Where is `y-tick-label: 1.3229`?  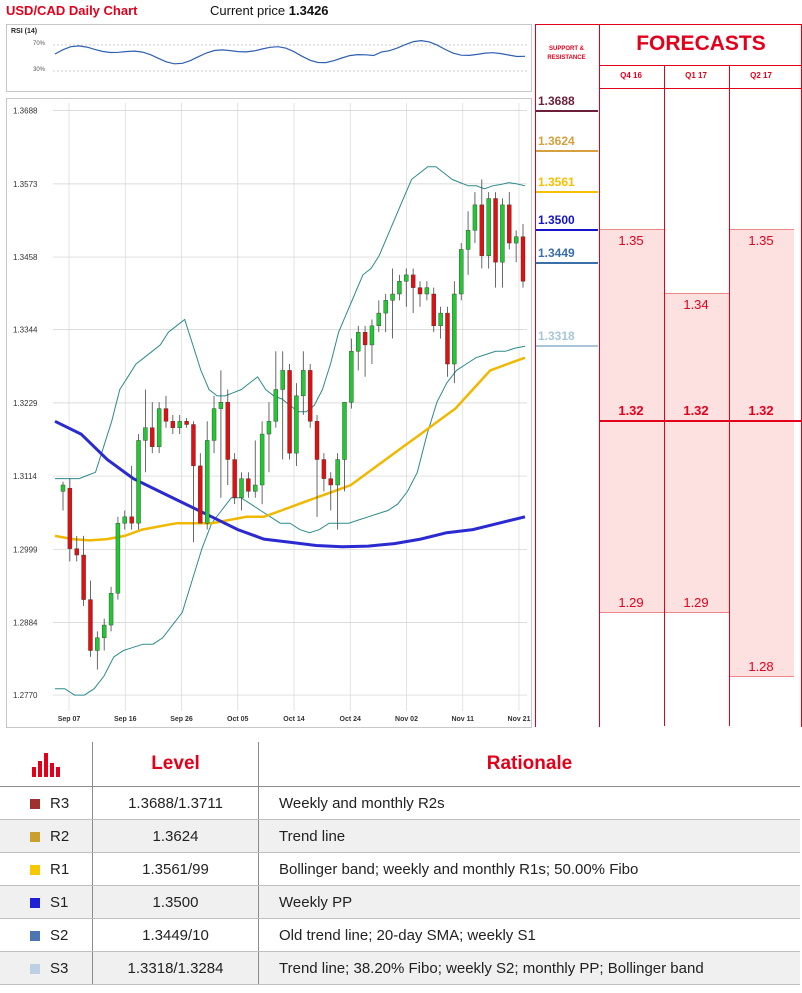 y-tick-label: 1.3229 is located at coordinates (25, 403).